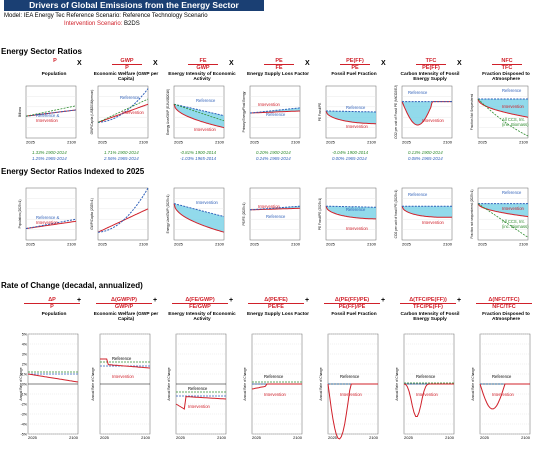  Describe the element at coordinates (279, 68) in the screenshot. I see `formula-denominator: FE` at that location.